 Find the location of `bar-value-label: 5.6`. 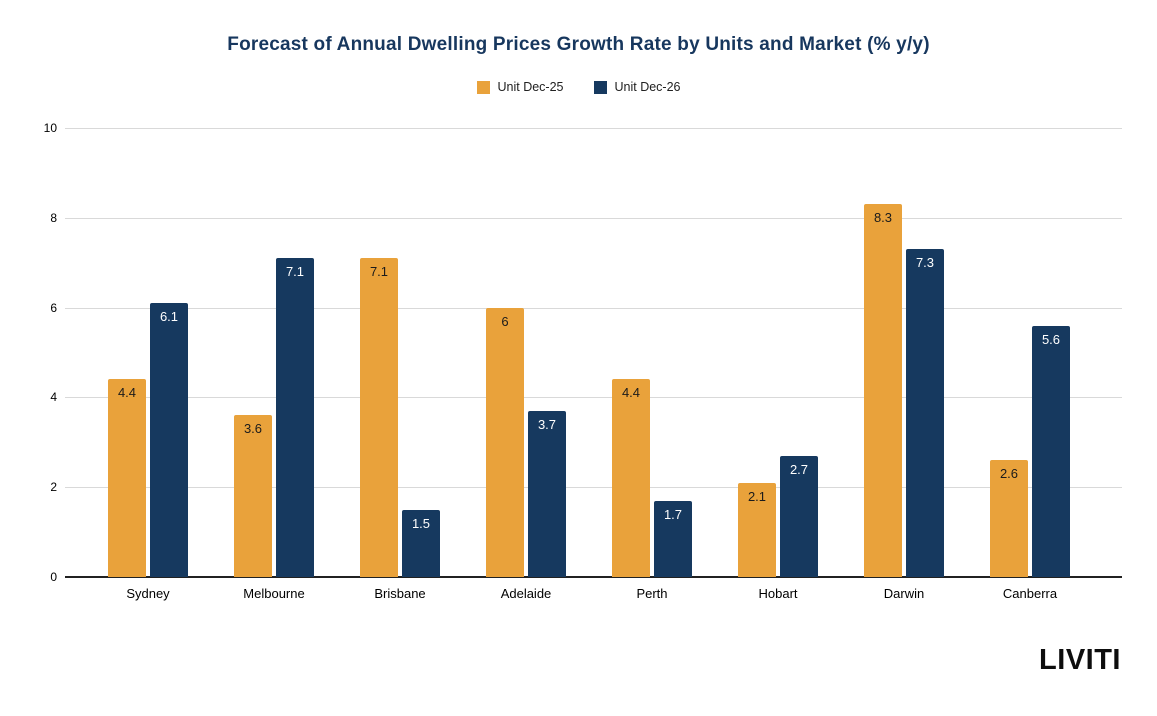

bar-value-label: 5.6 is located at coordinates (1051, 339).